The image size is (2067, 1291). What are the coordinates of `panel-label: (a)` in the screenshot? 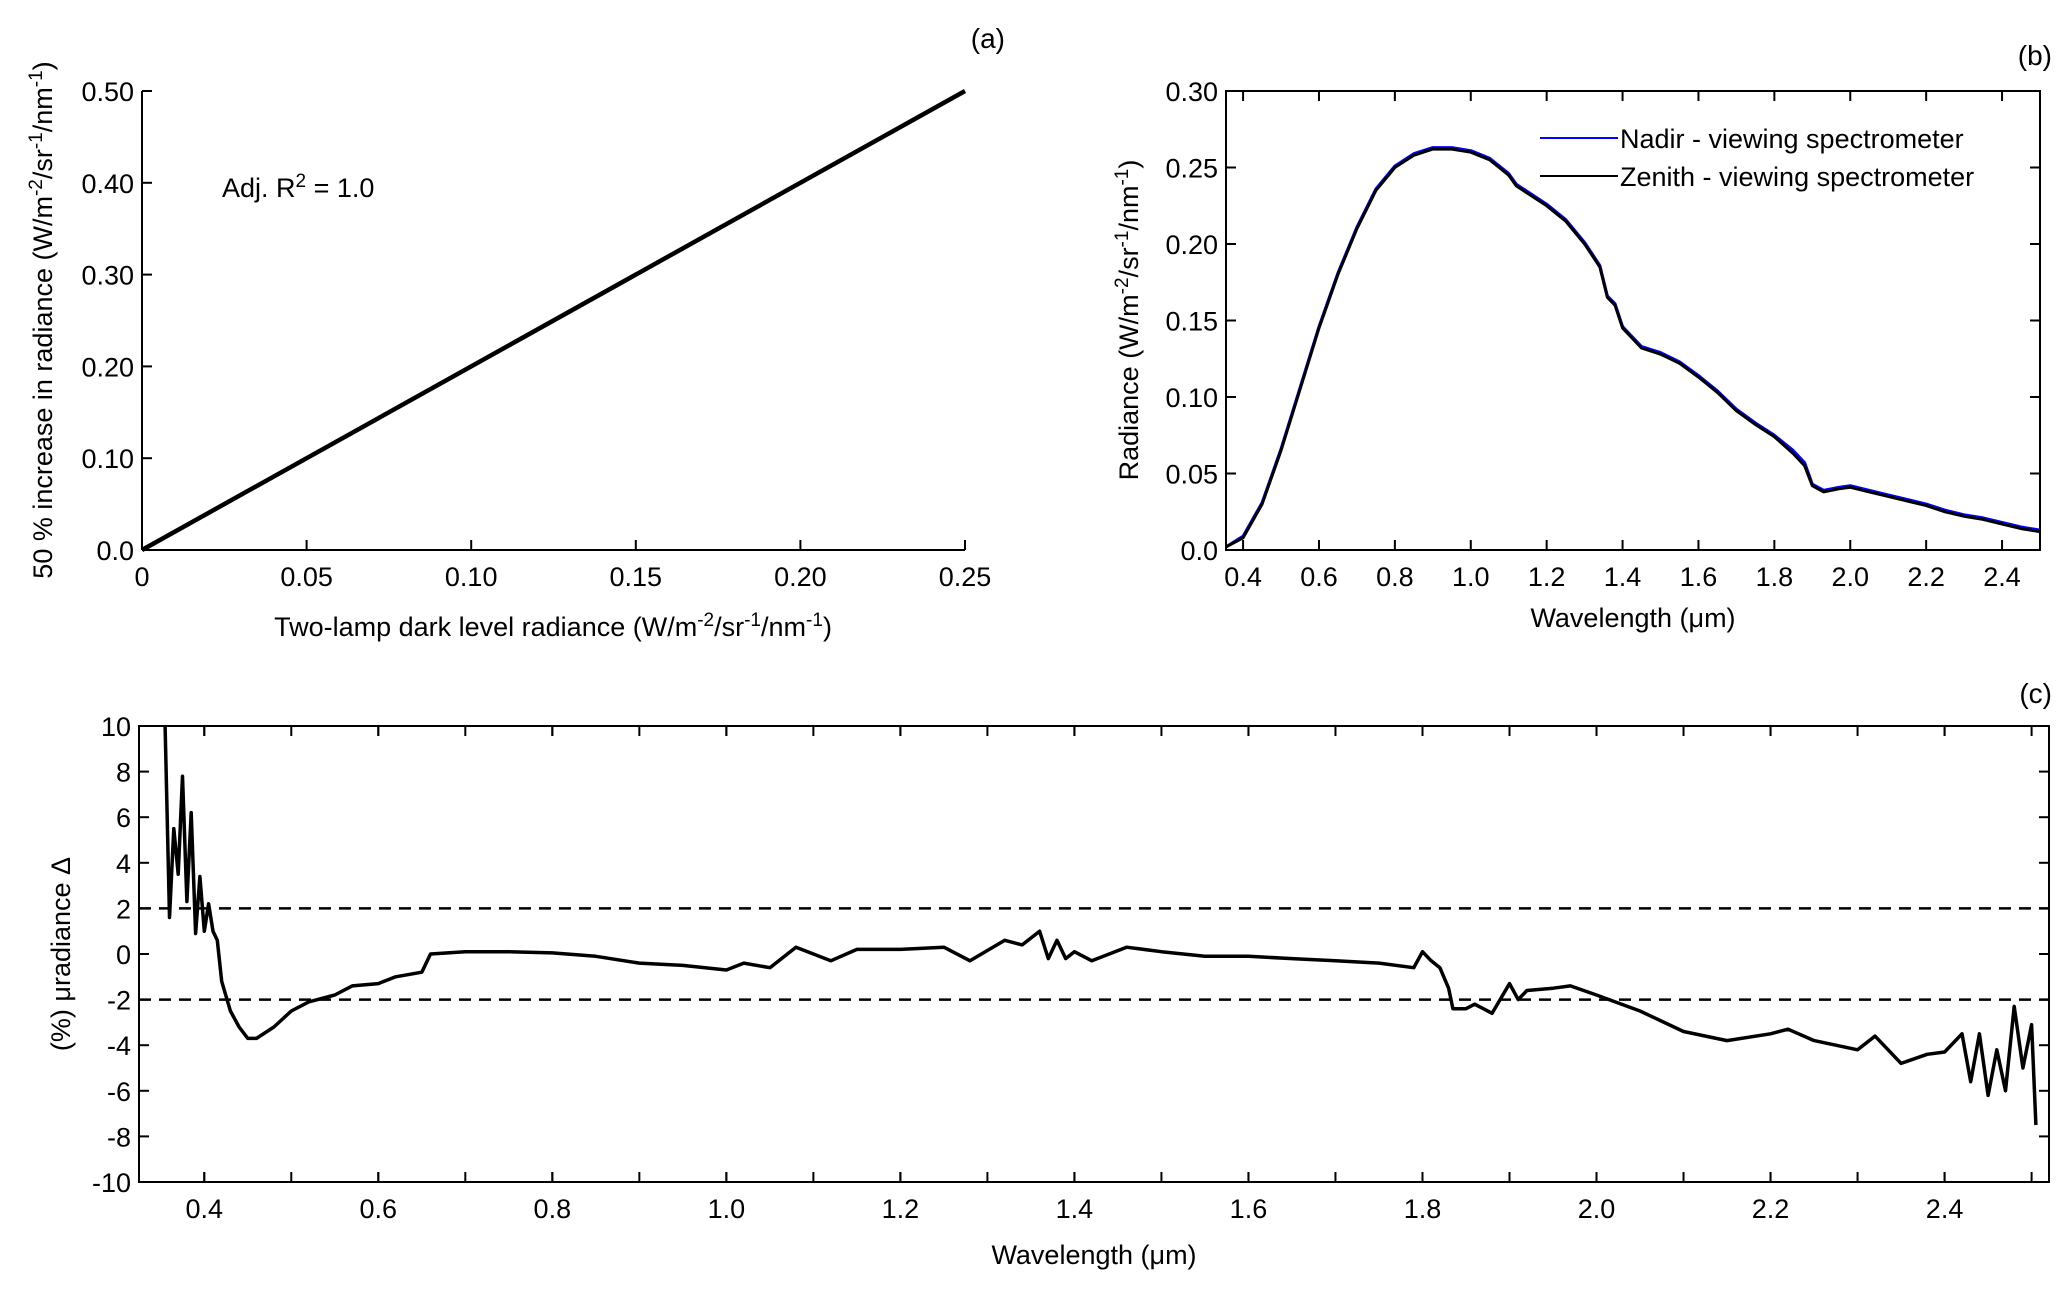 It's located at (988, 38).